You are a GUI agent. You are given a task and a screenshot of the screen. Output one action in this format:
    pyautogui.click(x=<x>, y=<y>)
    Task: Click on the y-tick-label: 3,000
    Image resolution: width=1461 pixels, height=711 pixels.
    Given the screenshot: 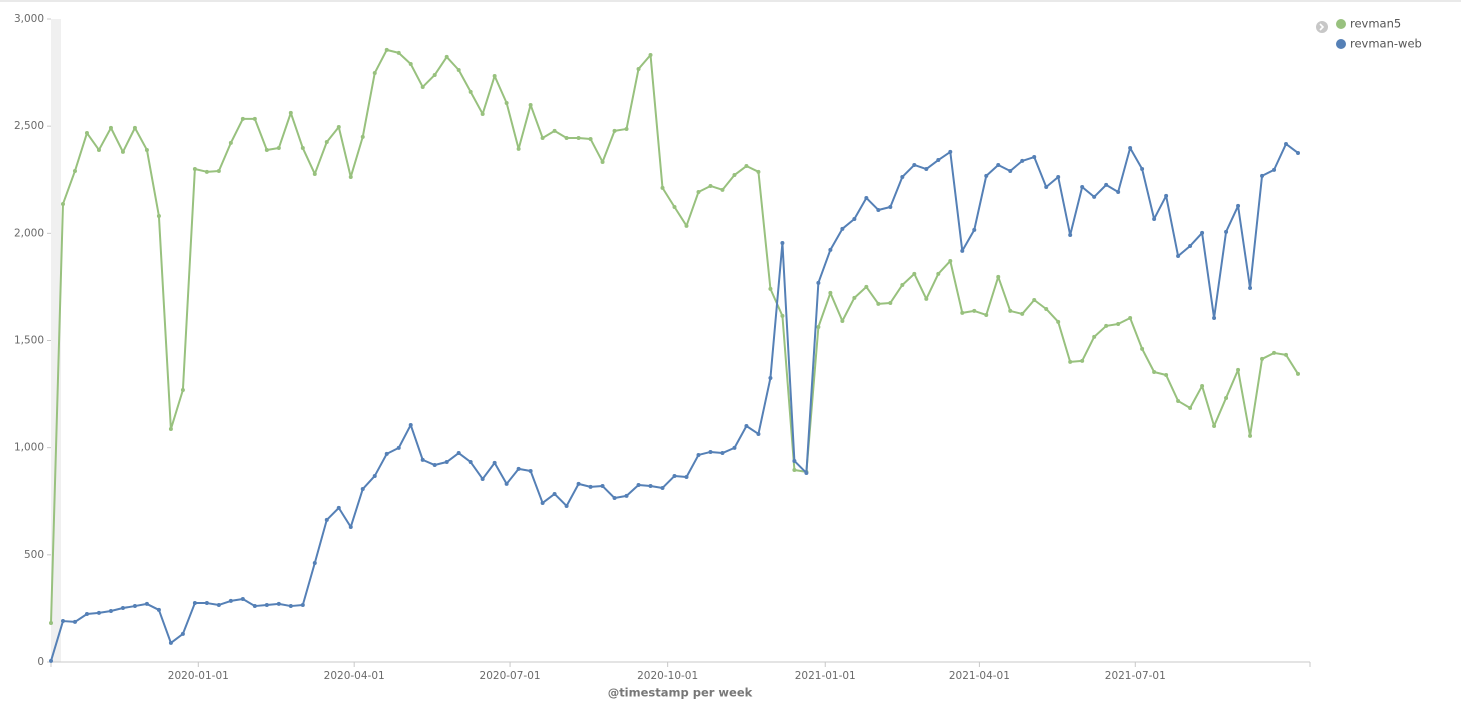 What is the action you would take?
    pyautogui.click(x=29, y=19)
    